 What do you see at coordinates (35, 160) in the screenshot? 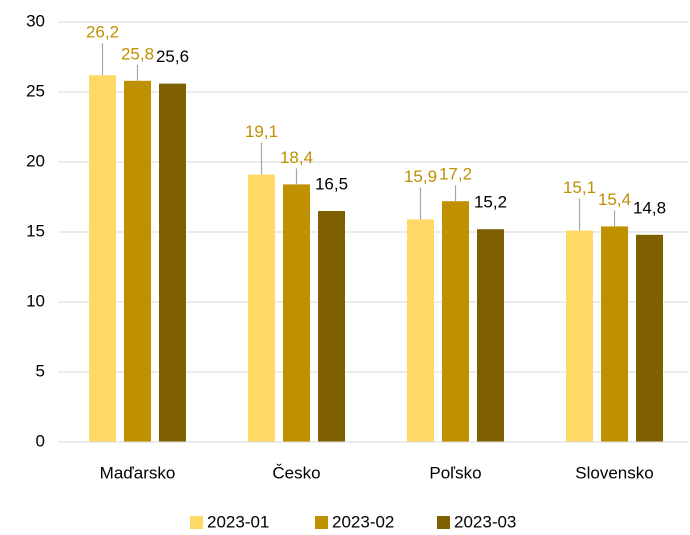
I see `y-tick-label: 20` at bounding box center [35, 160].